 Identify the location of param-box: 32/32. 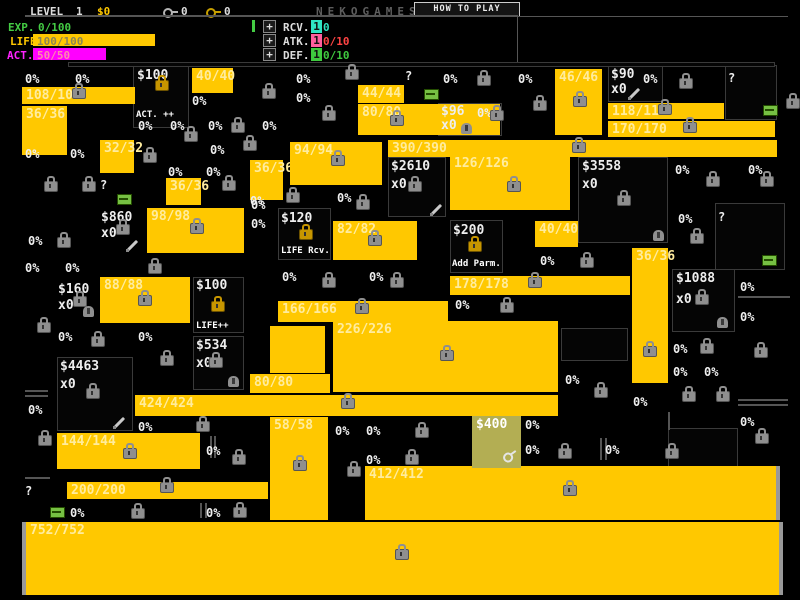
(122, 156).